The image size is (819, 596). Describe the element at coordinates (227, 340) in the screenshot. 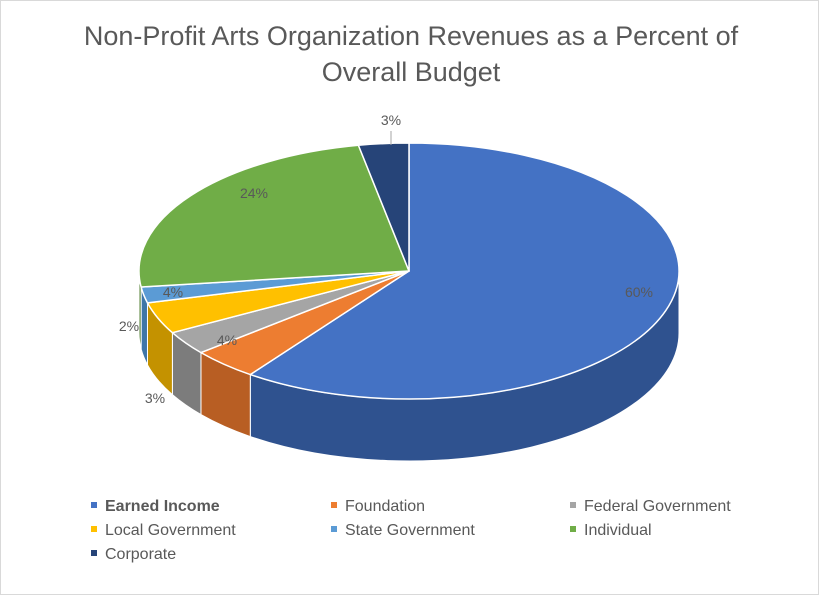

I see `data-label-foundation: 4%` at that location.